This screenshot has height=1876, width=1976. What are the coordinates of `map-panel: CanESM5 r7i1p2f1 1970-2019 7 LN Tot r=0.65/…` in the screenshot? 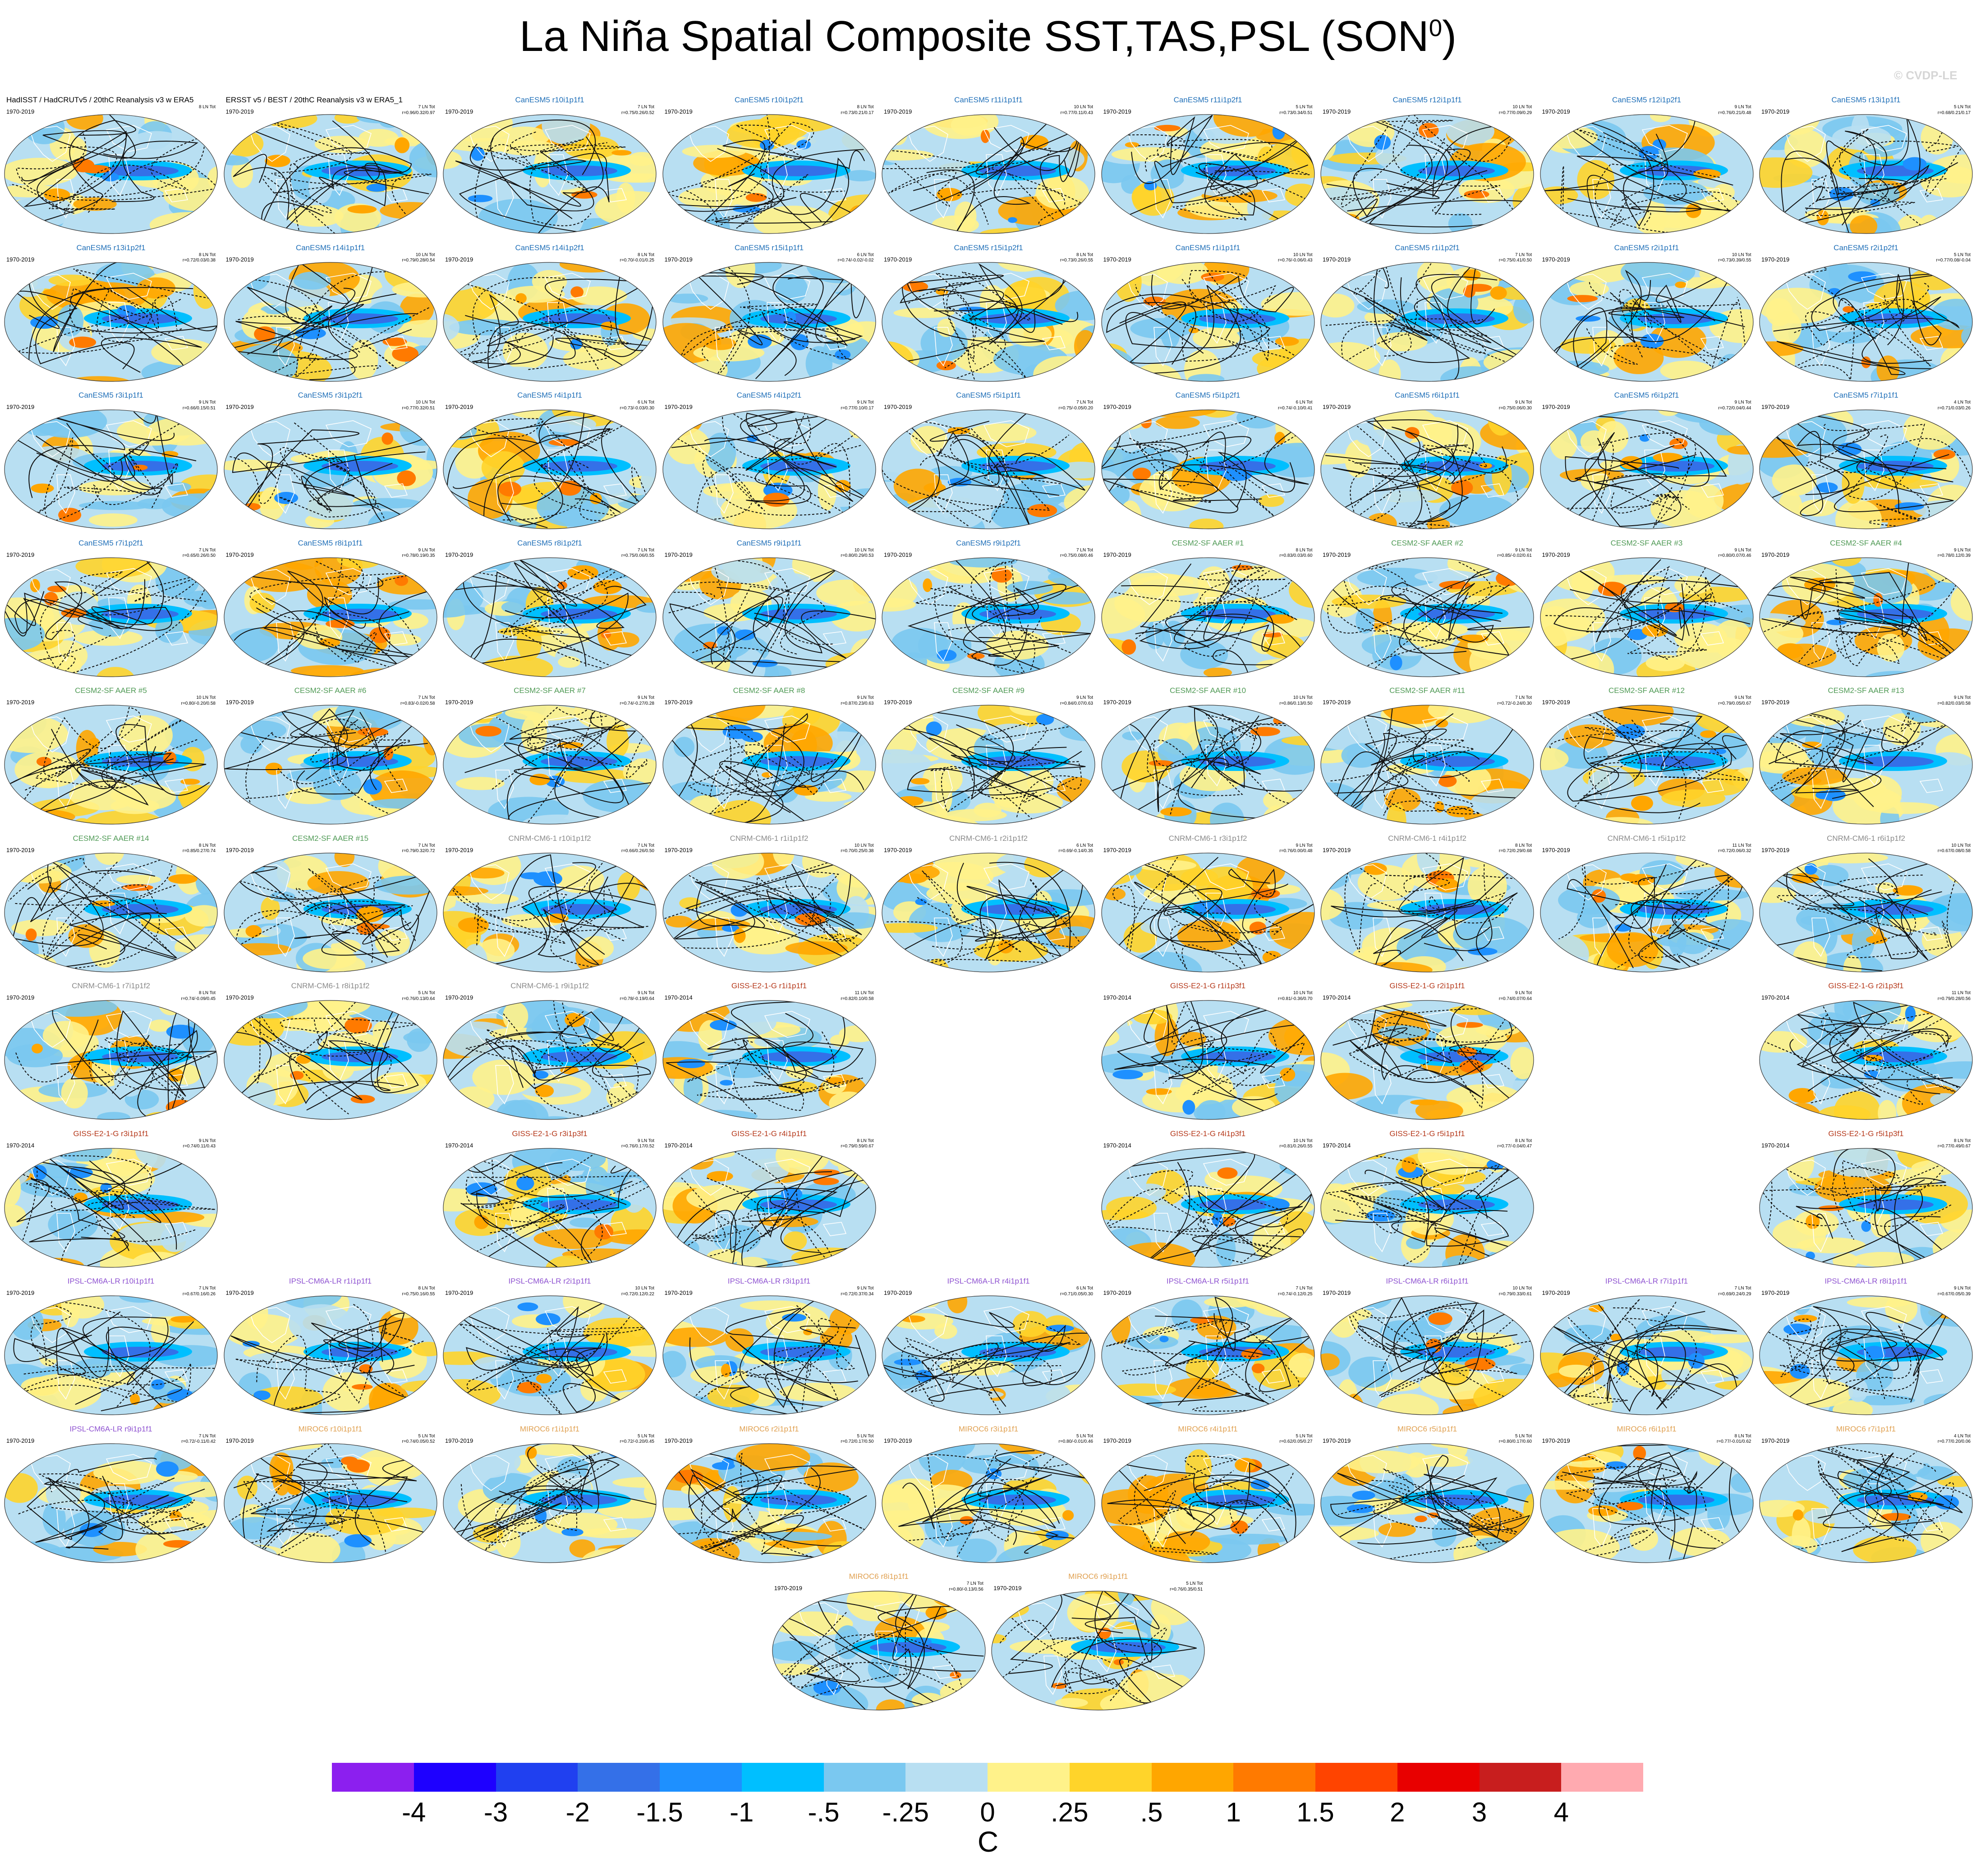 It's located at (111, 608).